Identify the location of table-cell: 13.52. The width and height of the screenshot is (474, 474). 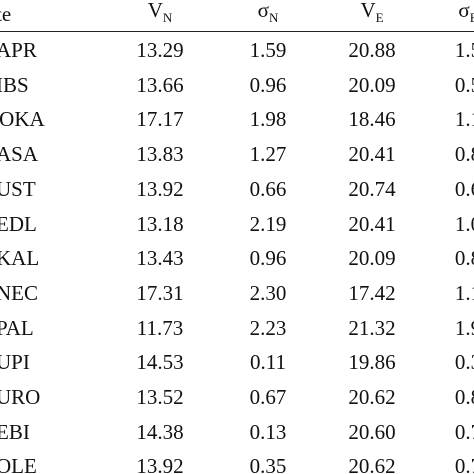
(160, 397).